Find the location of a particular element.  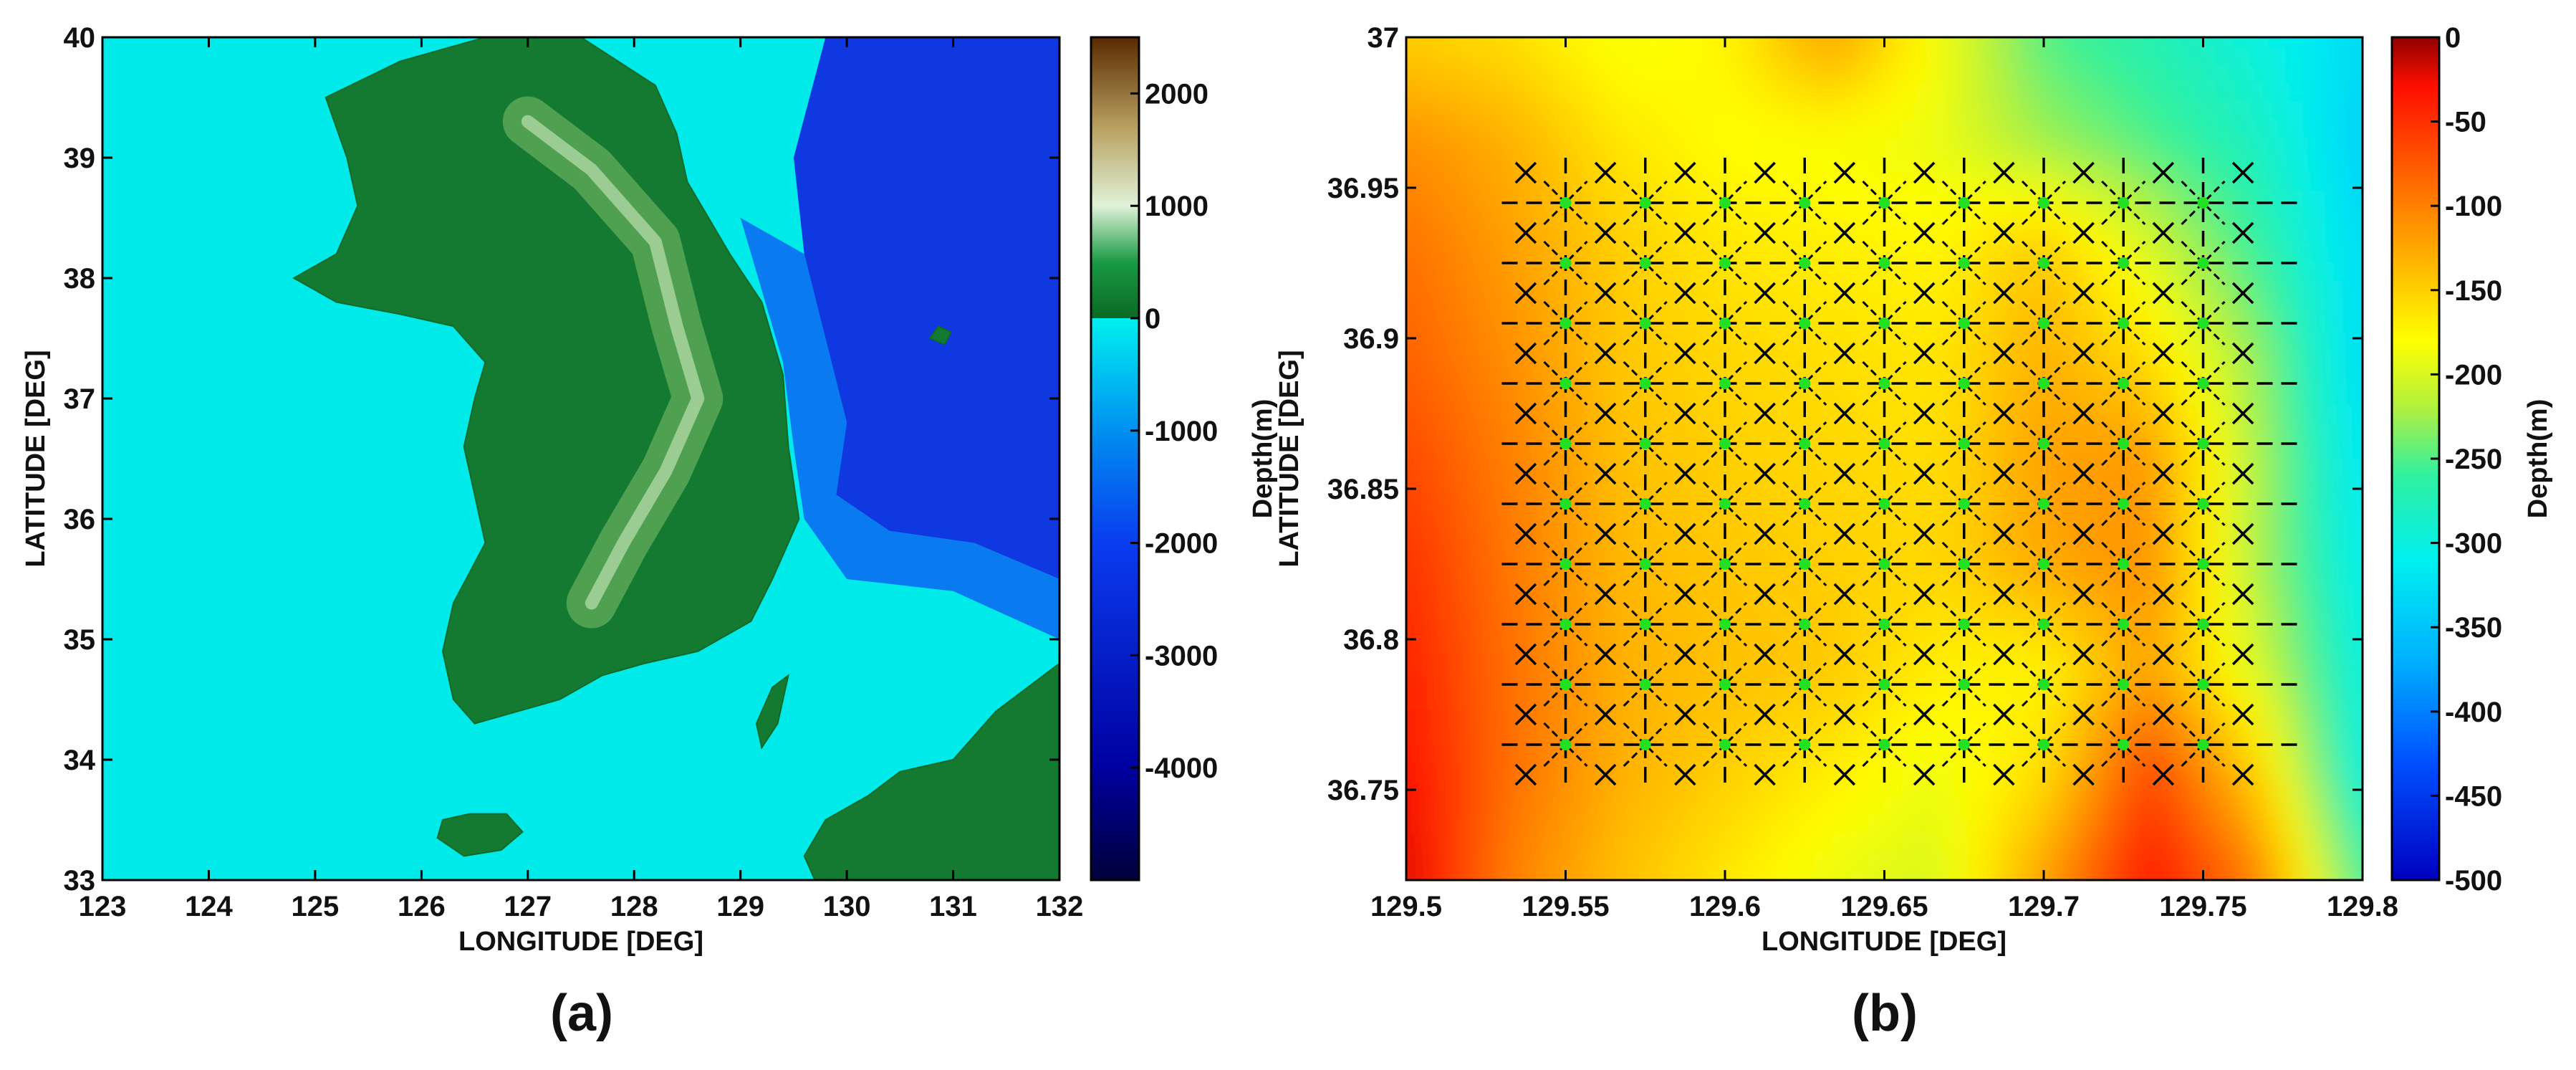

map-b-colorbar-tick-label: -450 is located at coordinates (2474, 796).